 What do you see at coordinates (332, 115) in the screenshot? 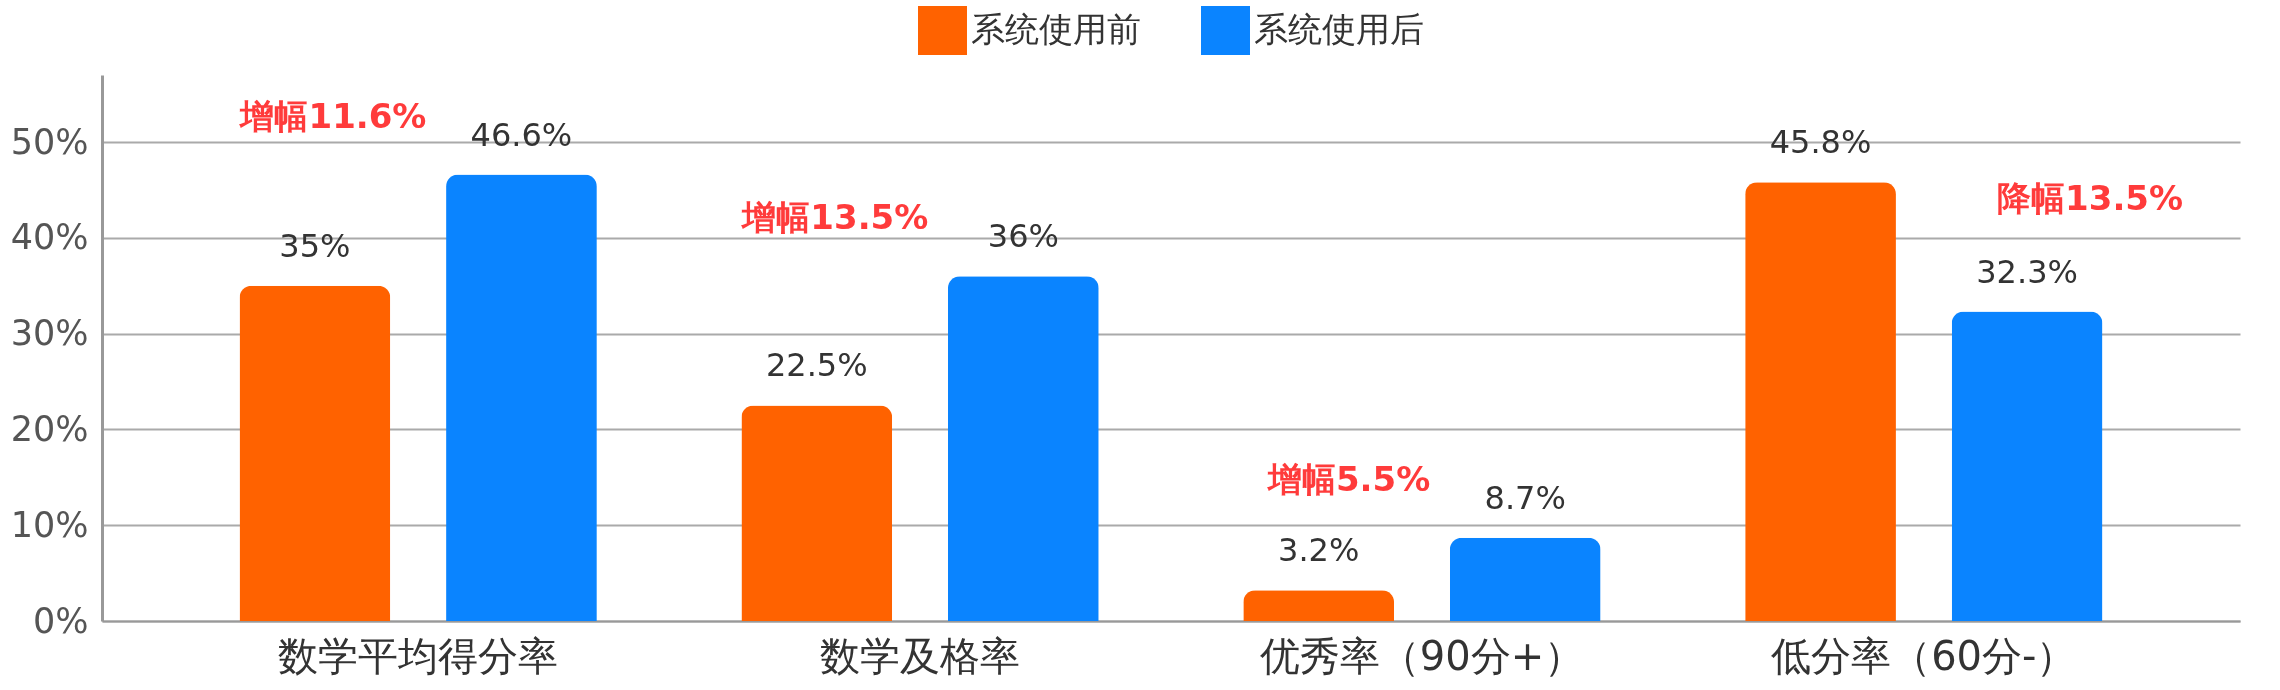
I see `annotation: 增幅11.6%` at bounding box center [332, 115].